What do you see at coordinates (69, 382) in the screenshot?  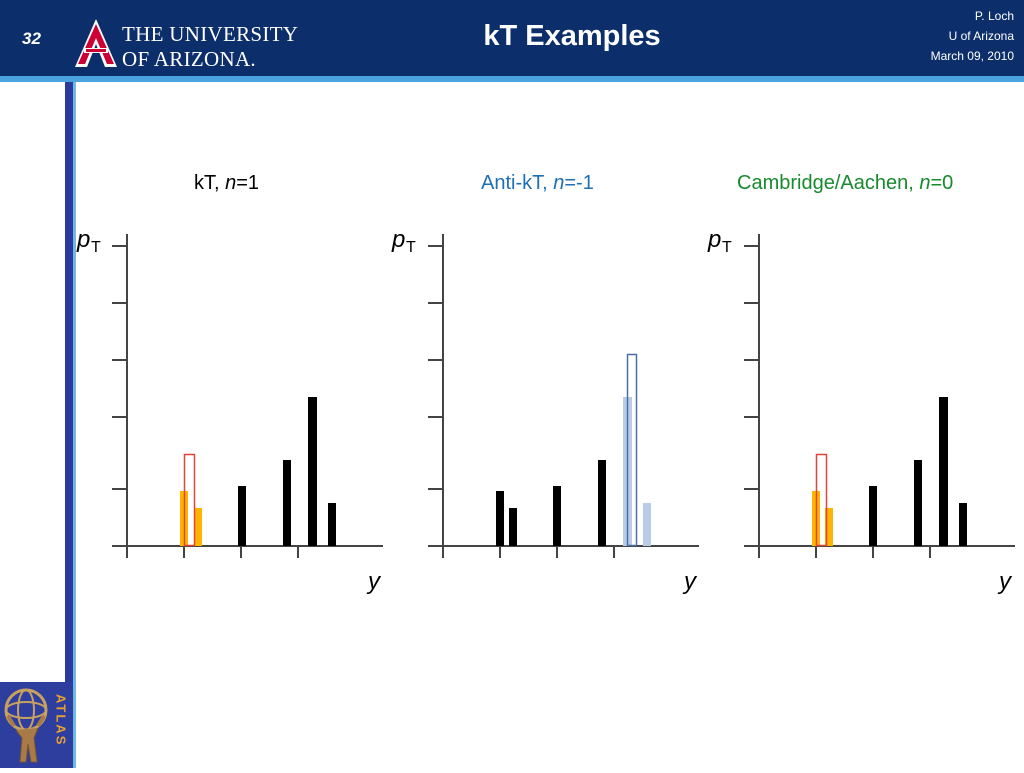 I see `left-side-bar` at bounding box center [69, 382].